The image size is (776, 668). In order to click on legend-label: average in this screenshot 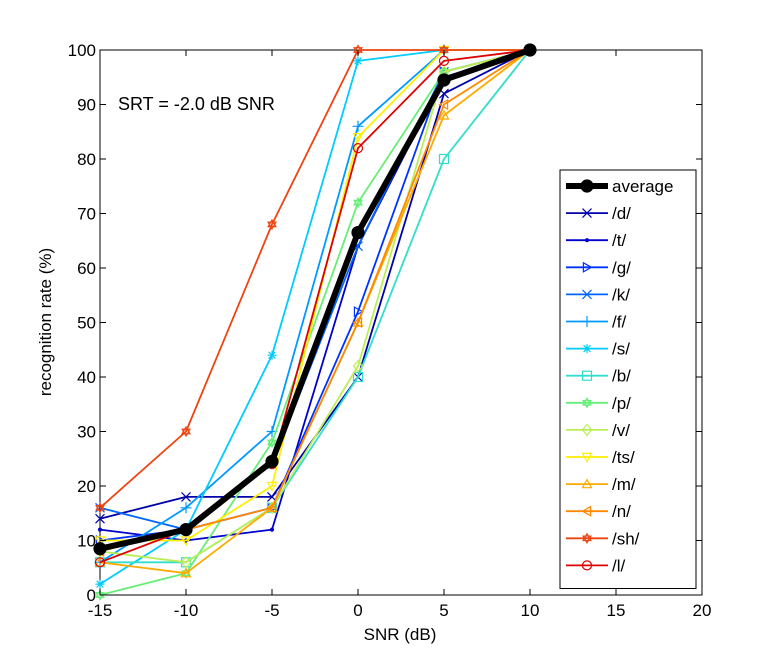, I will do `click(642, 186)`.